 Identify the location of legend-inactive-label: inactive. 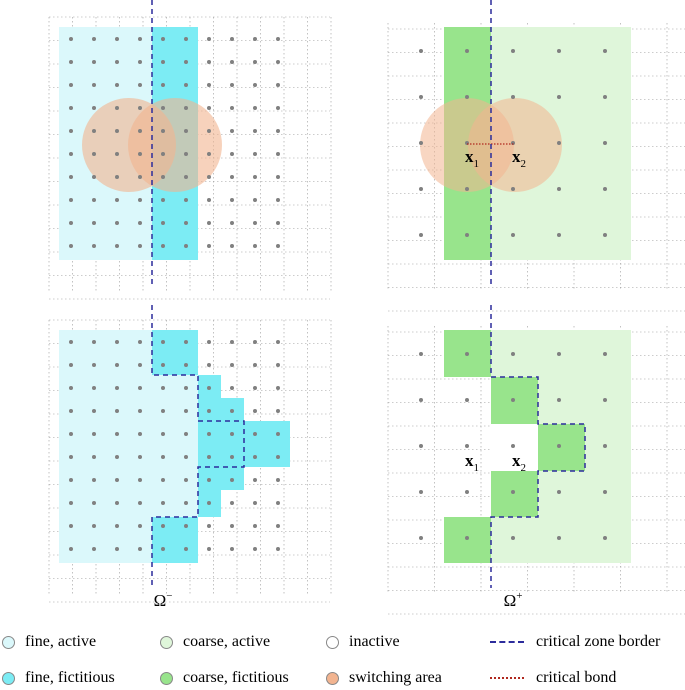
(374, 641).